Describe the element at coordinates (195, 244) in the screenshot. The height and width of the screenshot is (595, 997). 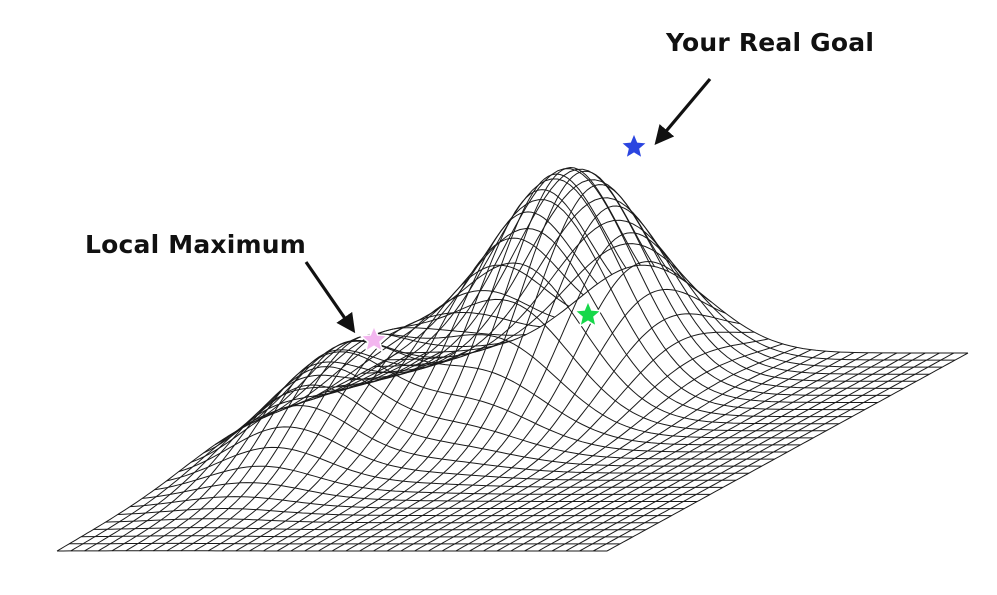
I see `local-maximum-label: Local Maximum` at that location.